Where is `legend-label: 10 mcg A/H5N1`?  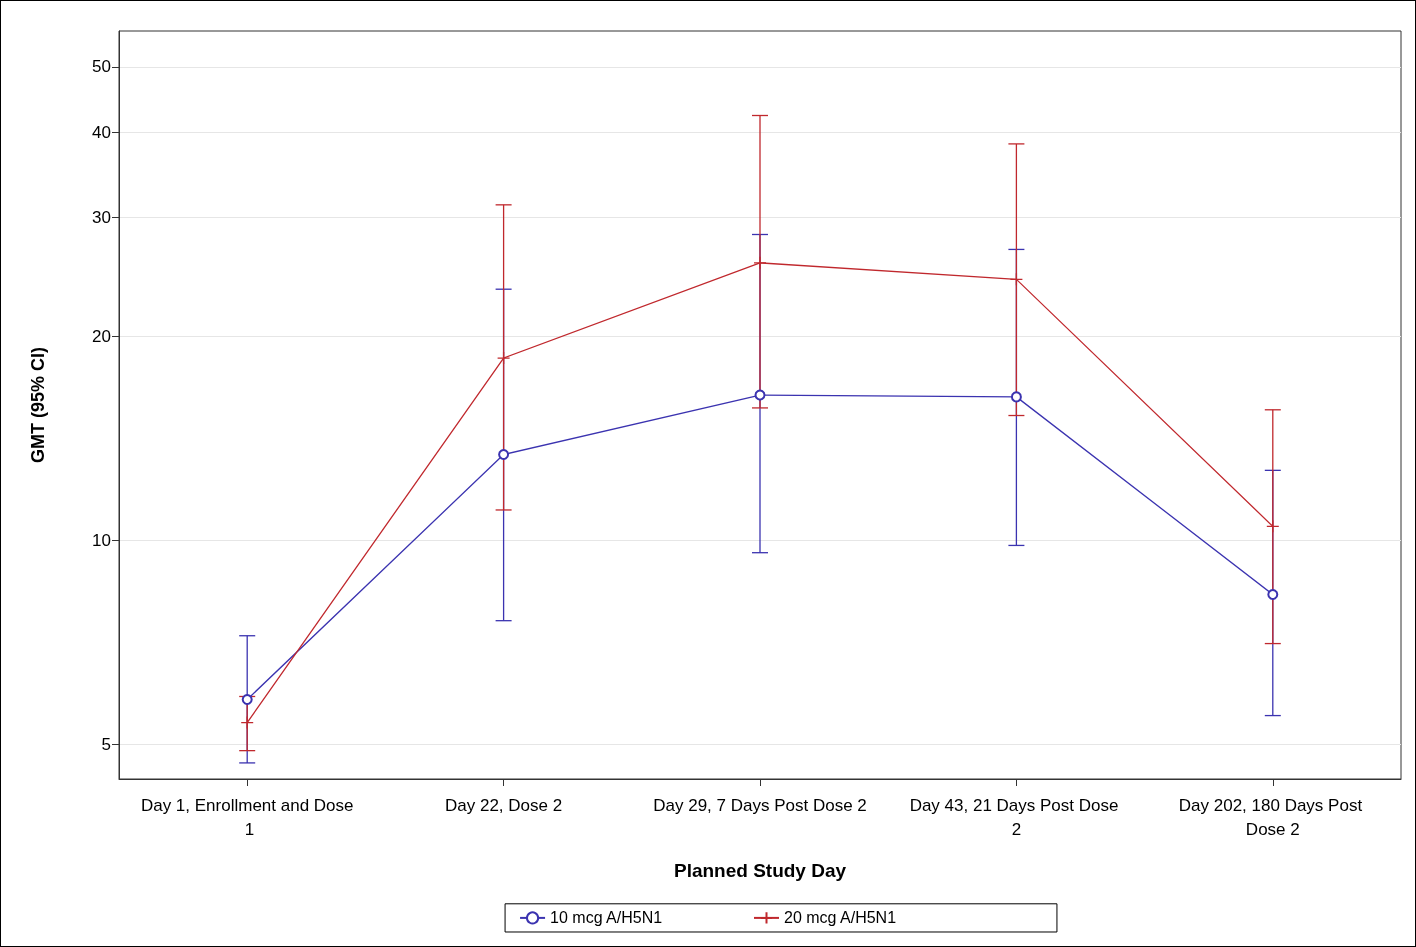 legend-label: 10 mcg A/H5N1 is located at coordinates (606, 918).